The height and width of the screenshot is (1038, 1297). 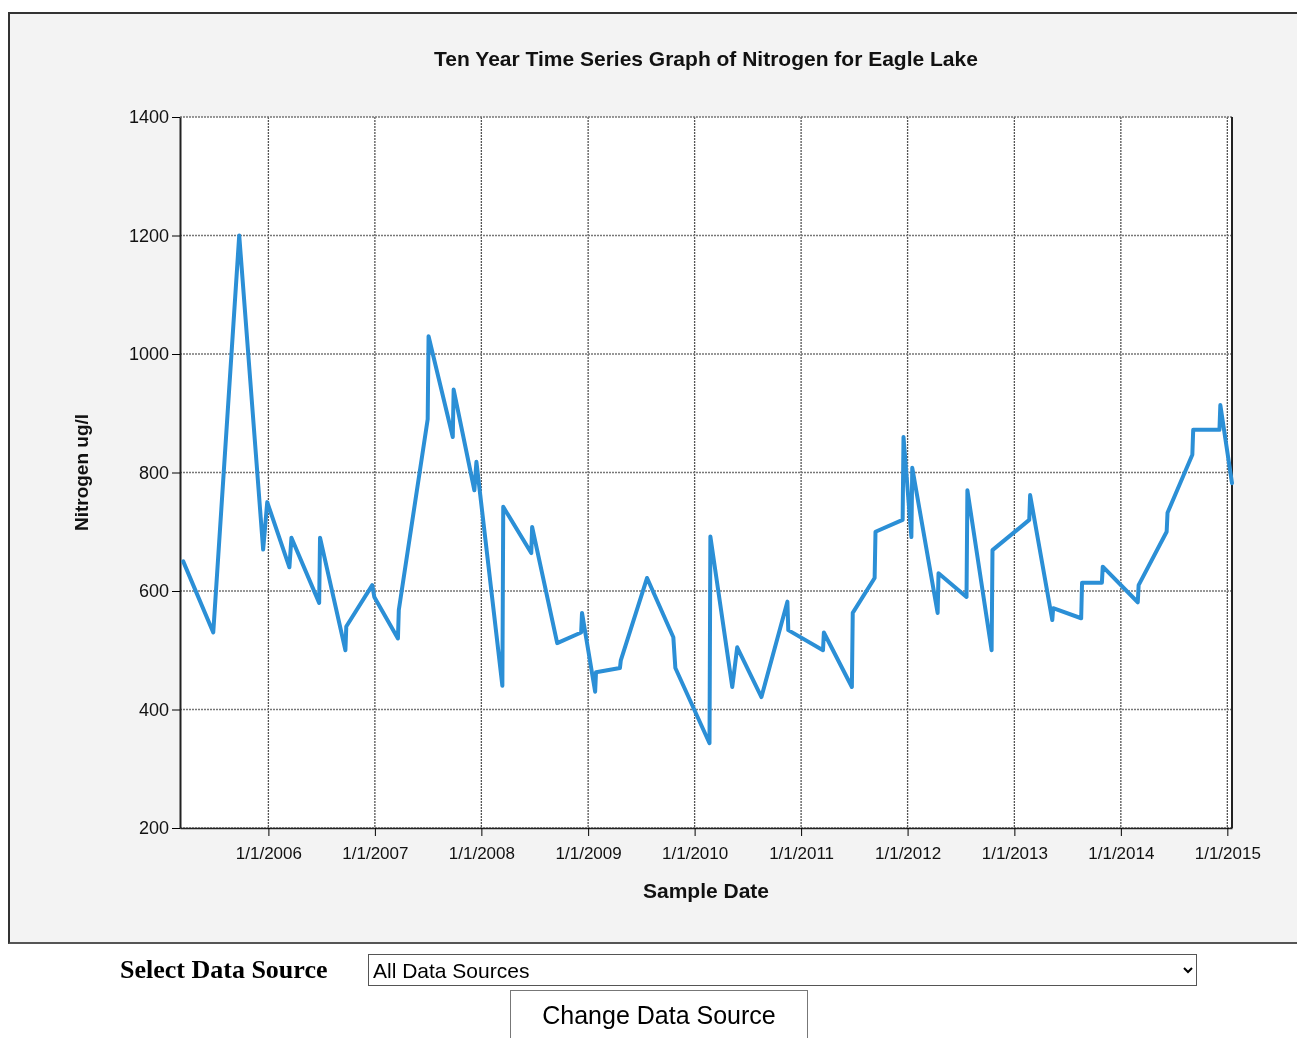 What do you see at coordinates (1227, 854) in the screenshot?
I see `x-tick-label: 1/1/2015` at bounding box center [1227, 854].